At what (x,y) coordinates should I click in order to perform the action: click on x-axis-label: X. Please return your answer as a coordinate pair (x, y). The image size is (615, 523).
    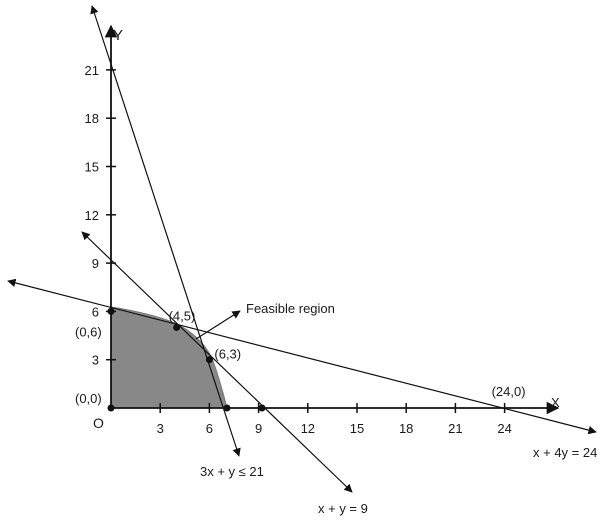
    Looking at the image, I should click on (555, 402).